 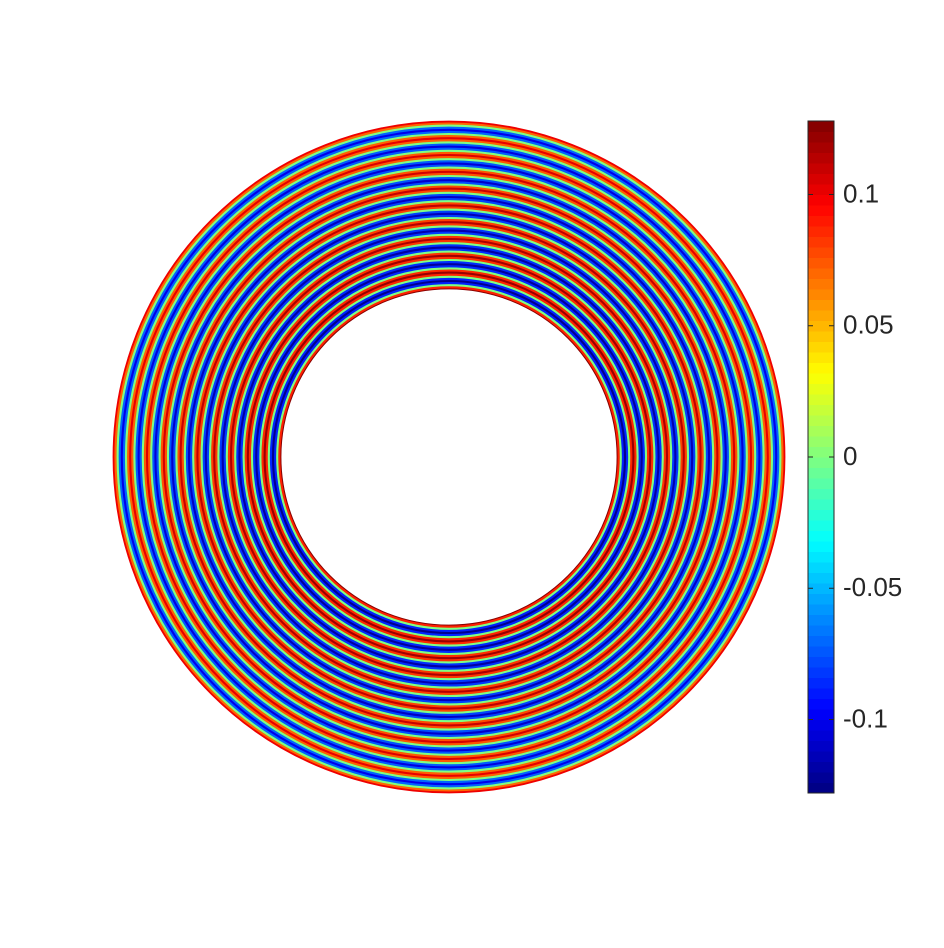 What do you see at coordinates (850, 456) in the screenshot?
I see `colorbar-tick-label: 0` at bounding box center [850, 456].